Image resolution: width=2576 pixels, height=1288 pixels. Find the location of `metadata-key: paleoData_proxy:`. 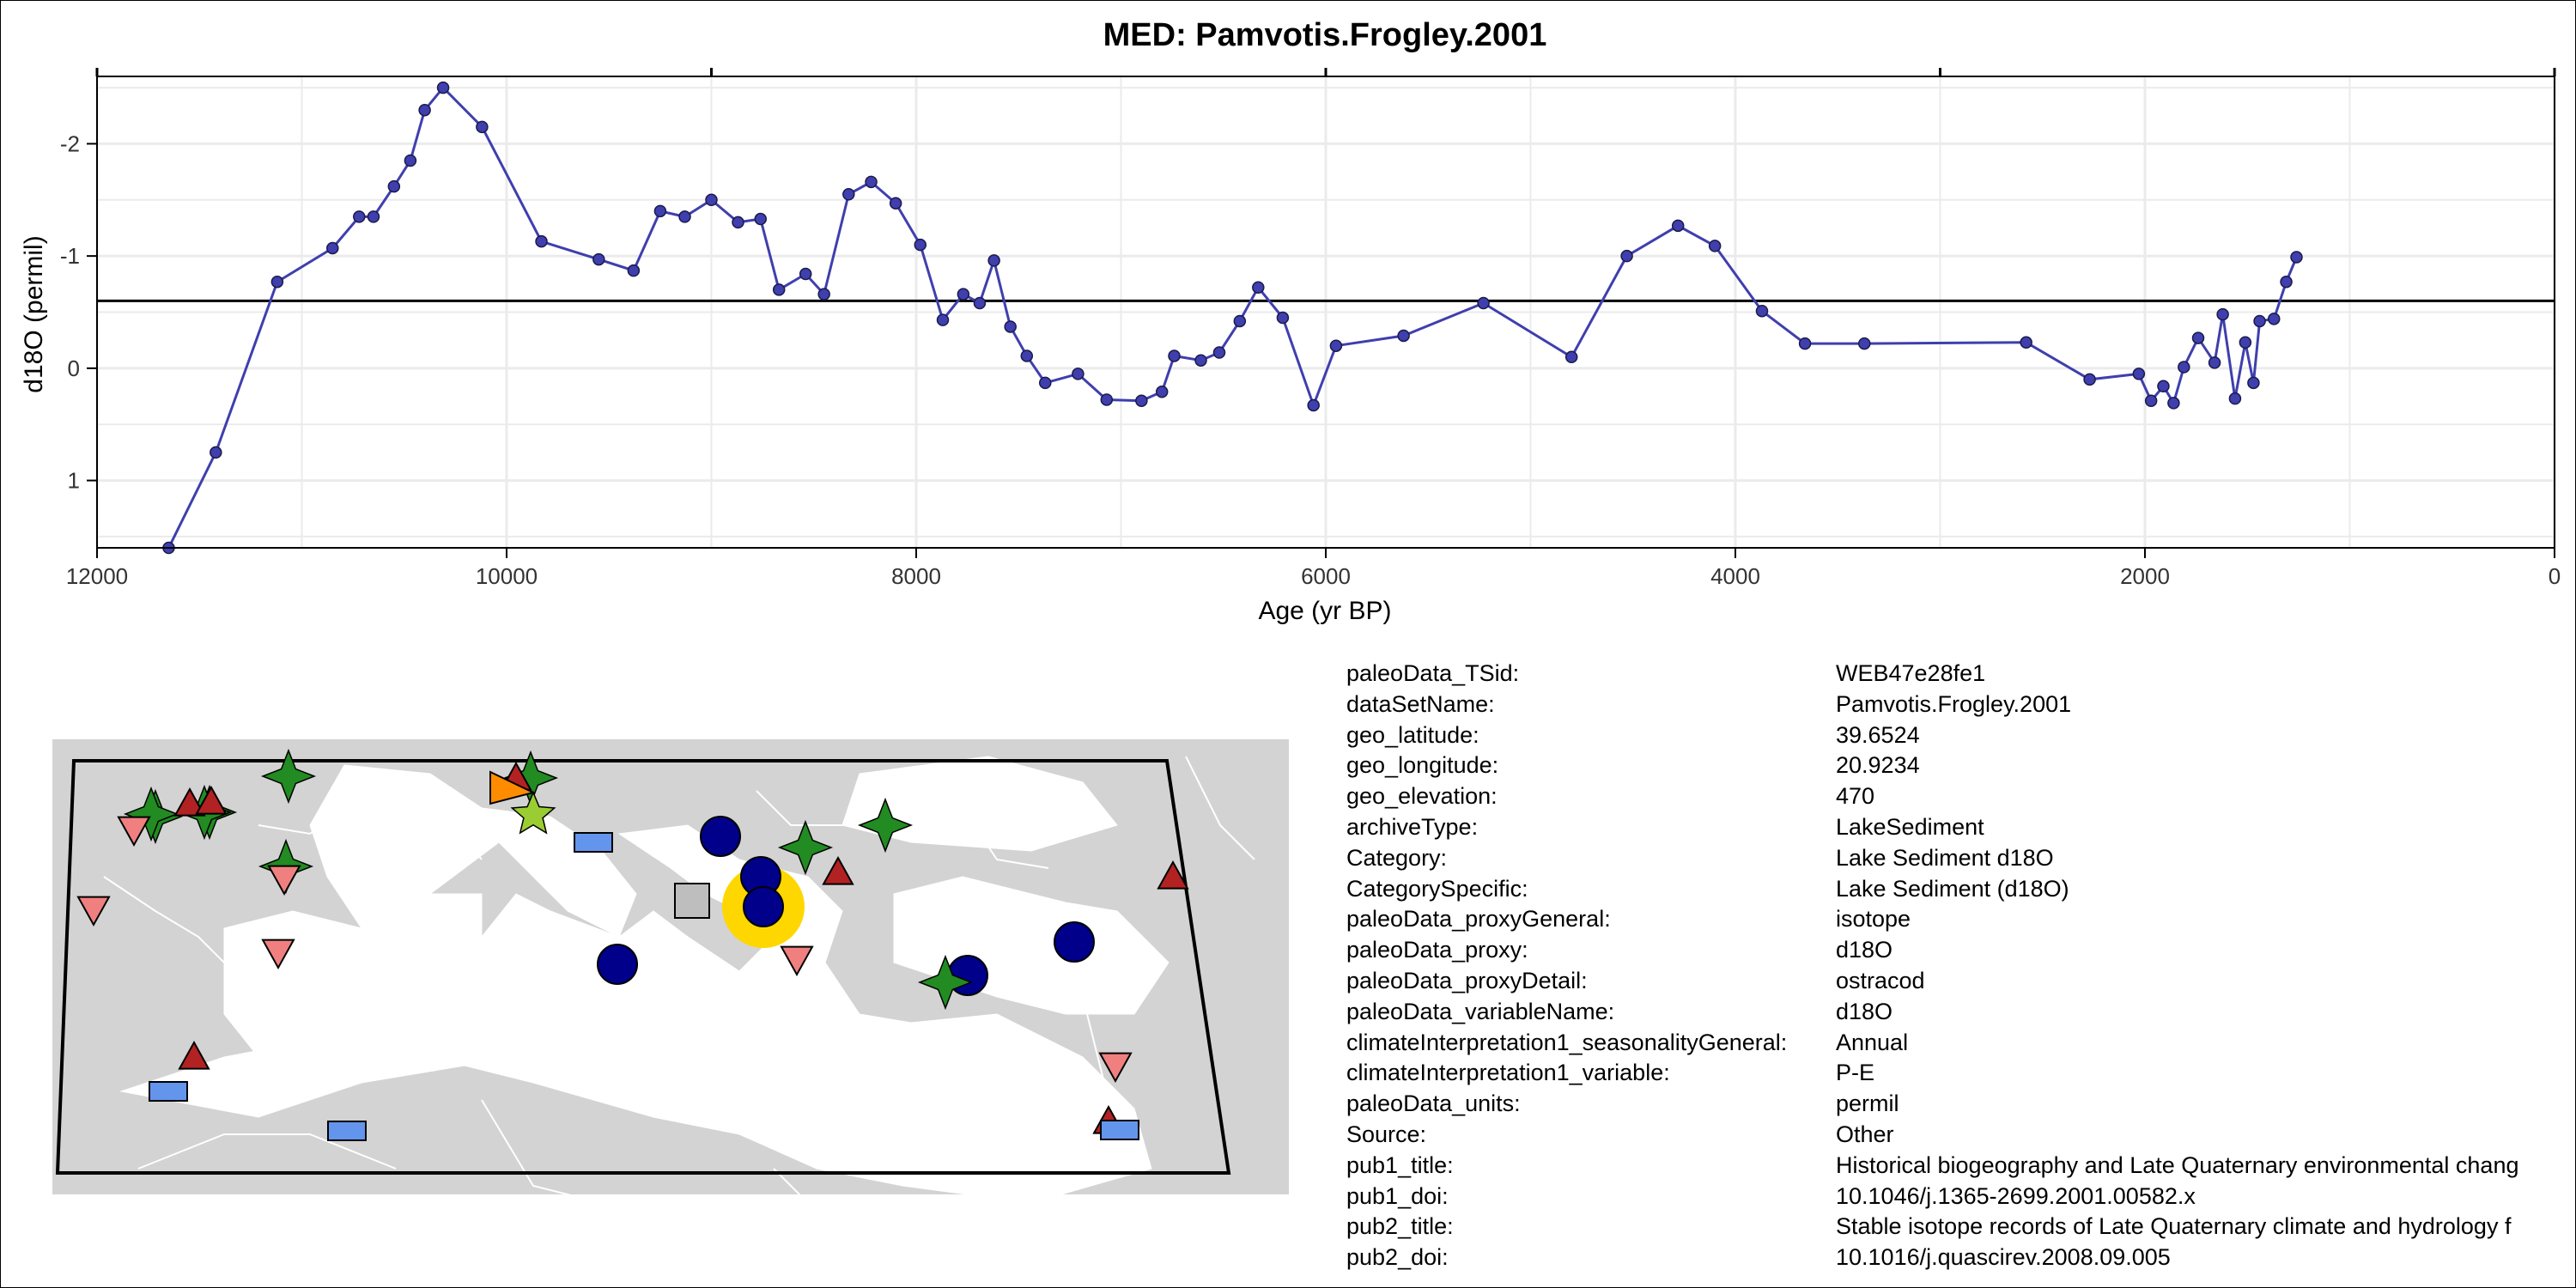

metadata-key: paleoData_proxy: is located at coordinates (1437, 950).